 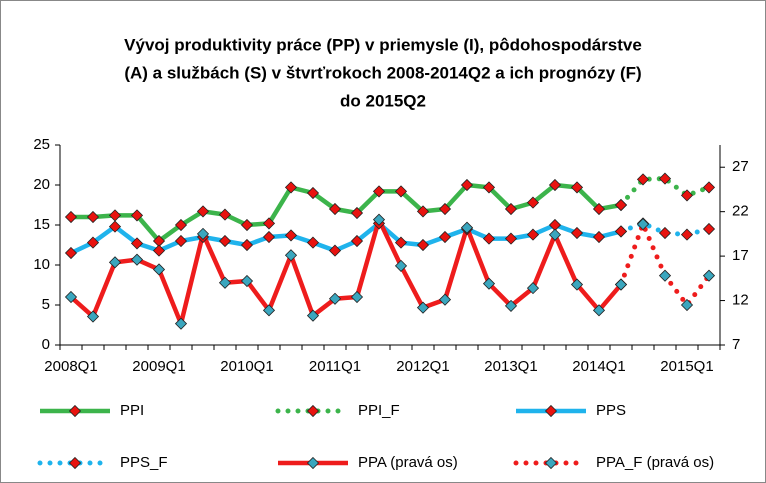 What do you see at coordinates (70, 366) in the screenshot?
I see `x-tick-label: 2008Q1` at bounding box center [70, 366].